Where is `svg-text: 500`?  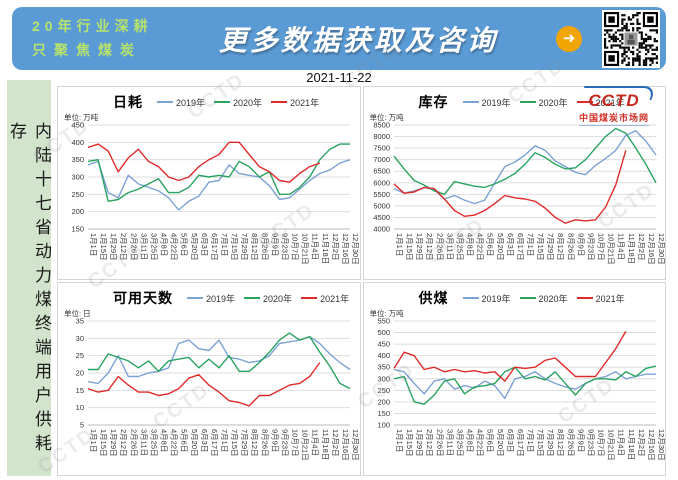
svg-text: 500 is located at coordinates (383, 332).